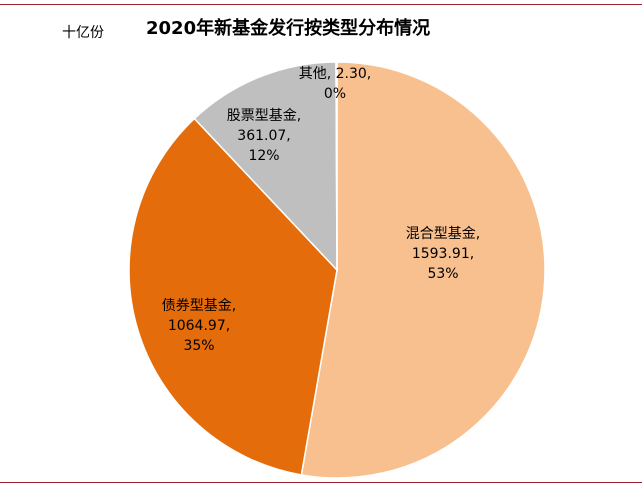  I want to click on top-rule, so click(321, 4).